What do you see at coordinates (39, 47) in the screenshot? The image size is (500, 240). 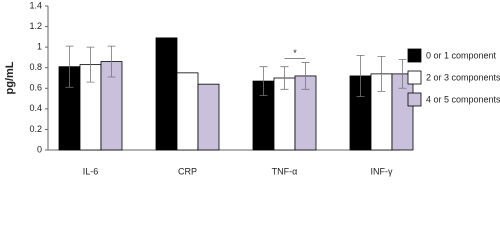 I see `y-tick-label: 1` at bounding box center [39, 47].